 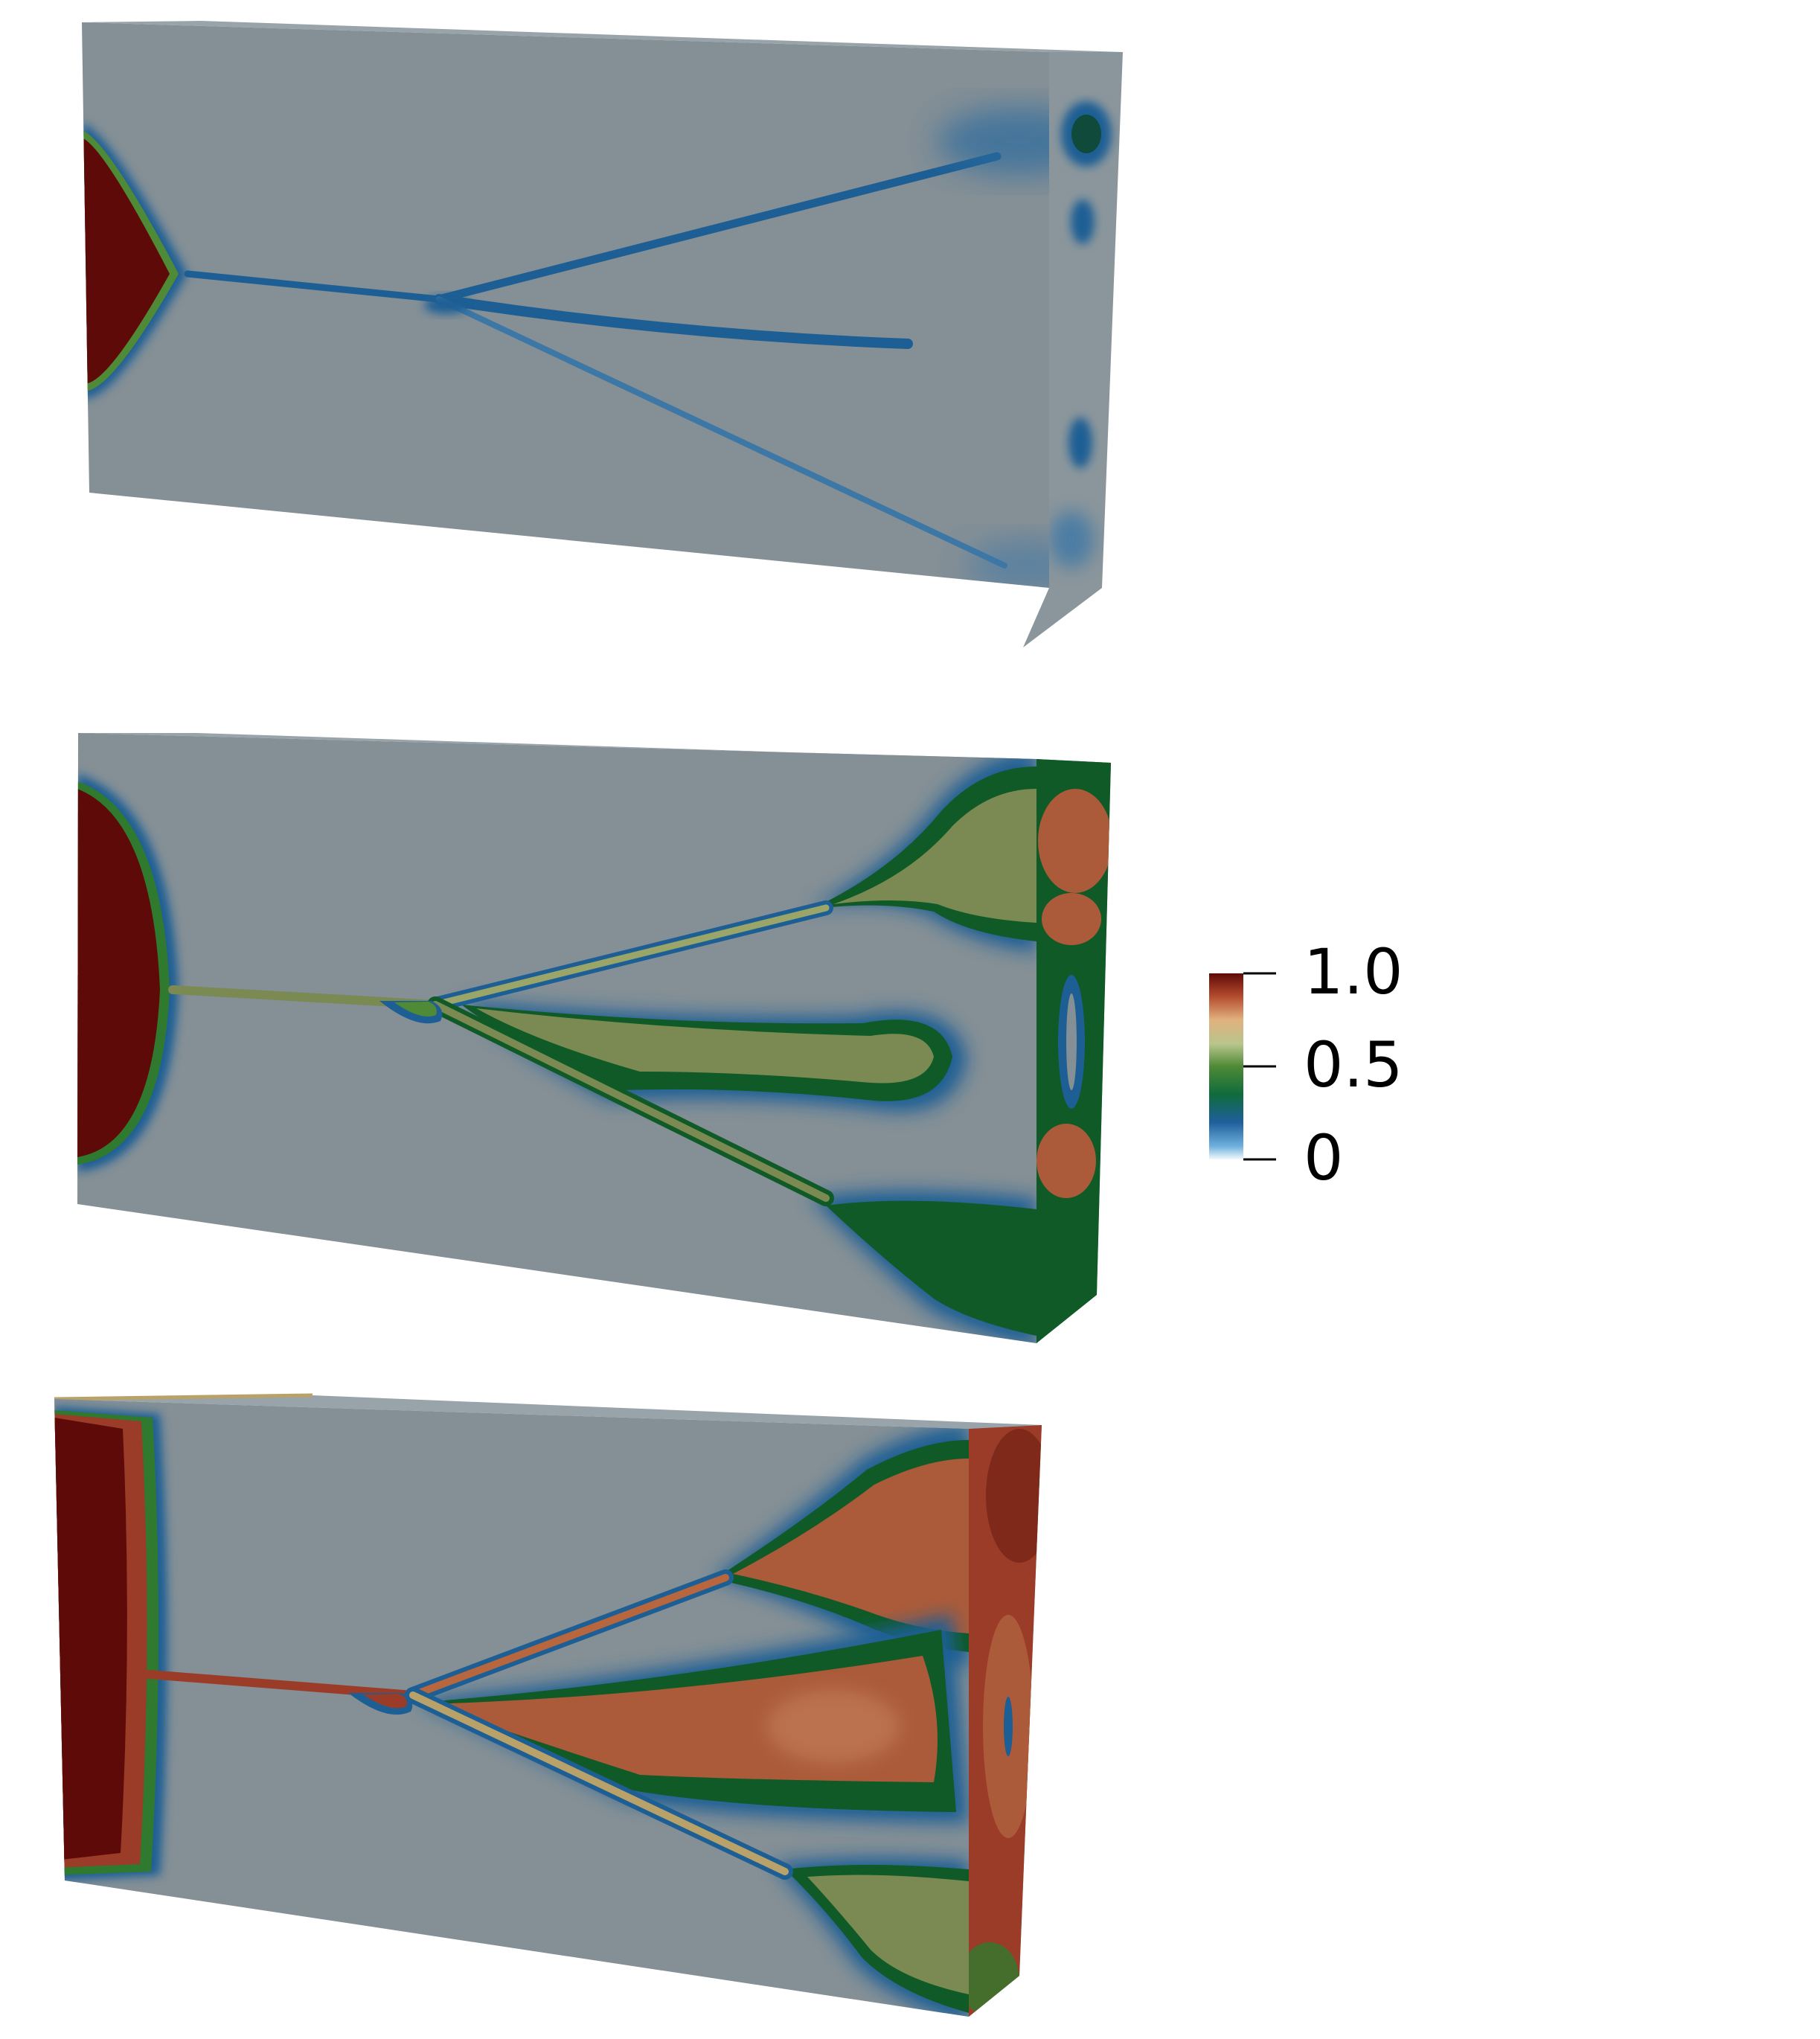 I want to click on panel-3-crack-lower-core, so click(x=599, y=1783).